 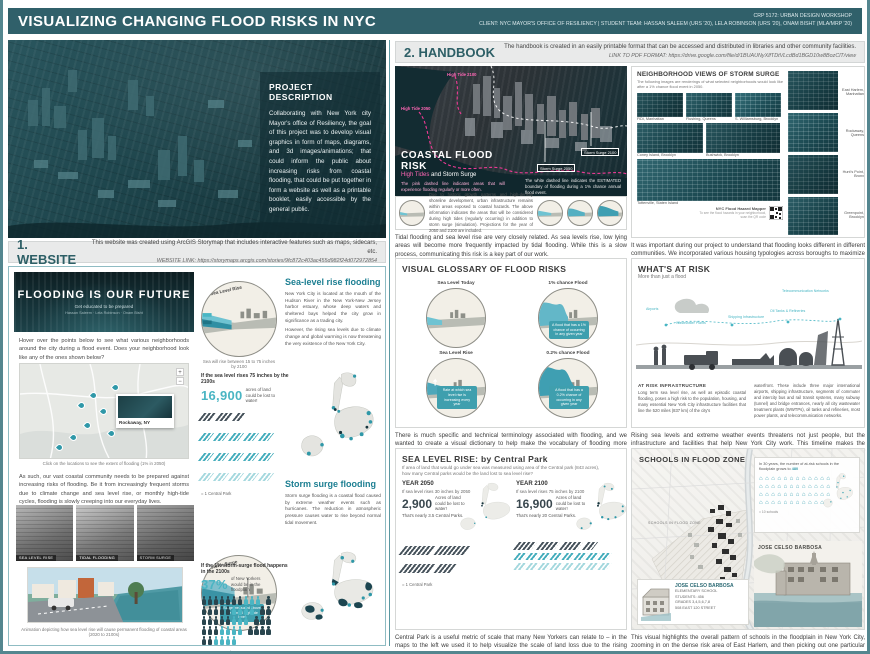 What do you see at coordinates (135, 422) in the screenshot?
I see `map-popup-label: Rockaway, NY` at bounding box center [135, 422].